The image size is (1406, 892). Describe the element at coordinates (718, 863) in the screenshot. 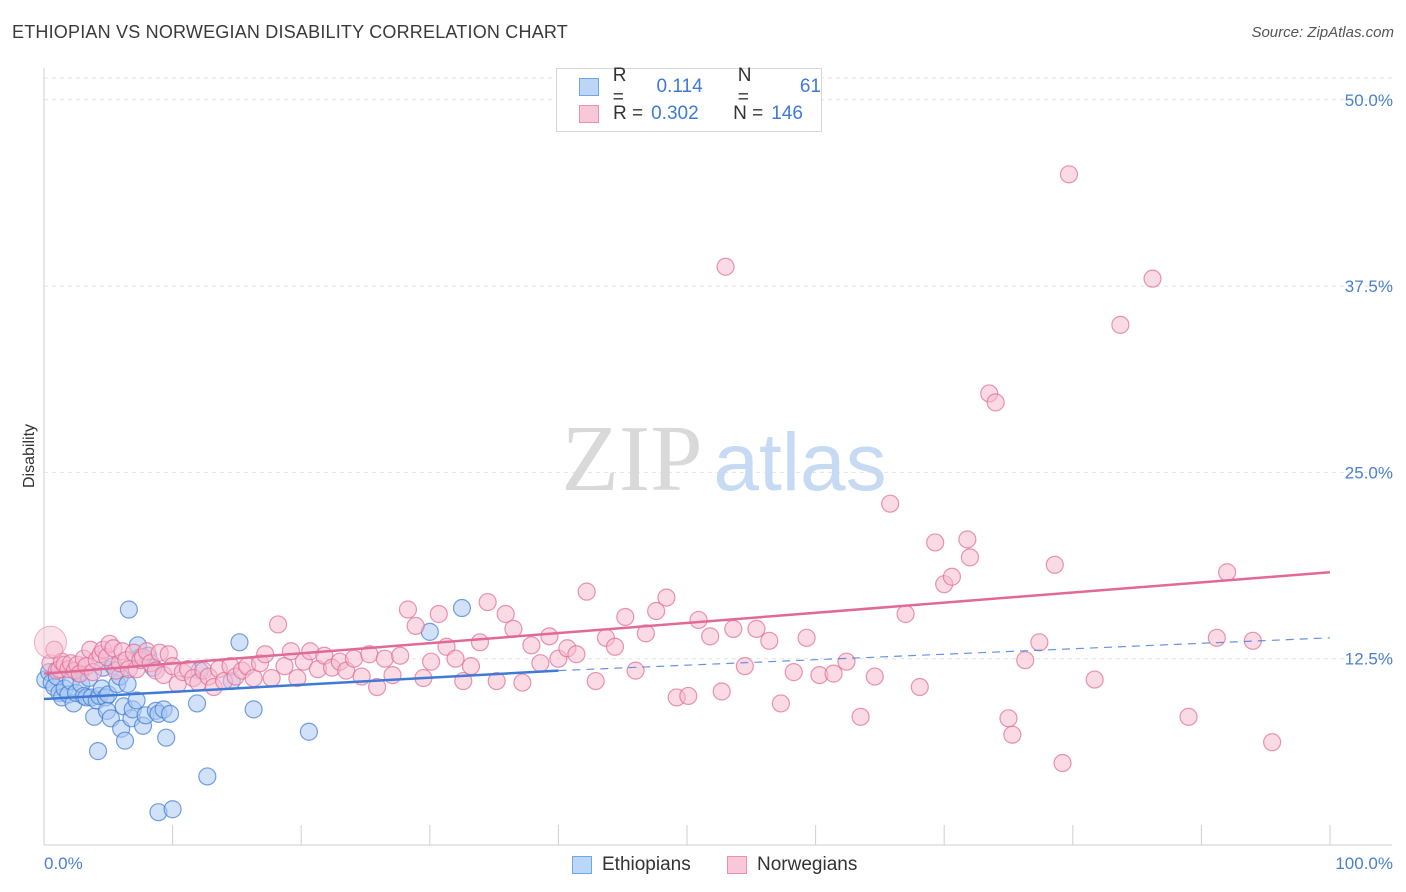

I see `x-tick-labels: 0.0% 100.0%` at that location.